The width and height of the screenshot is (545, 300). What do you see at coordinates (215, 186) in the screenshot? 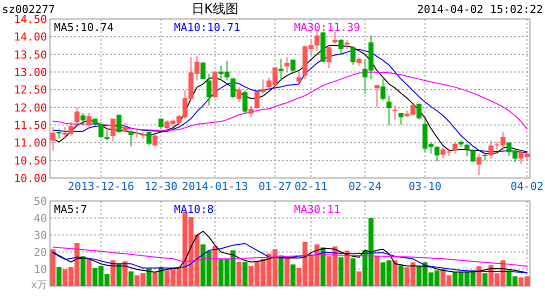
I see `x-tick-label: 2014-01-13` at bounding box center [215, 186].